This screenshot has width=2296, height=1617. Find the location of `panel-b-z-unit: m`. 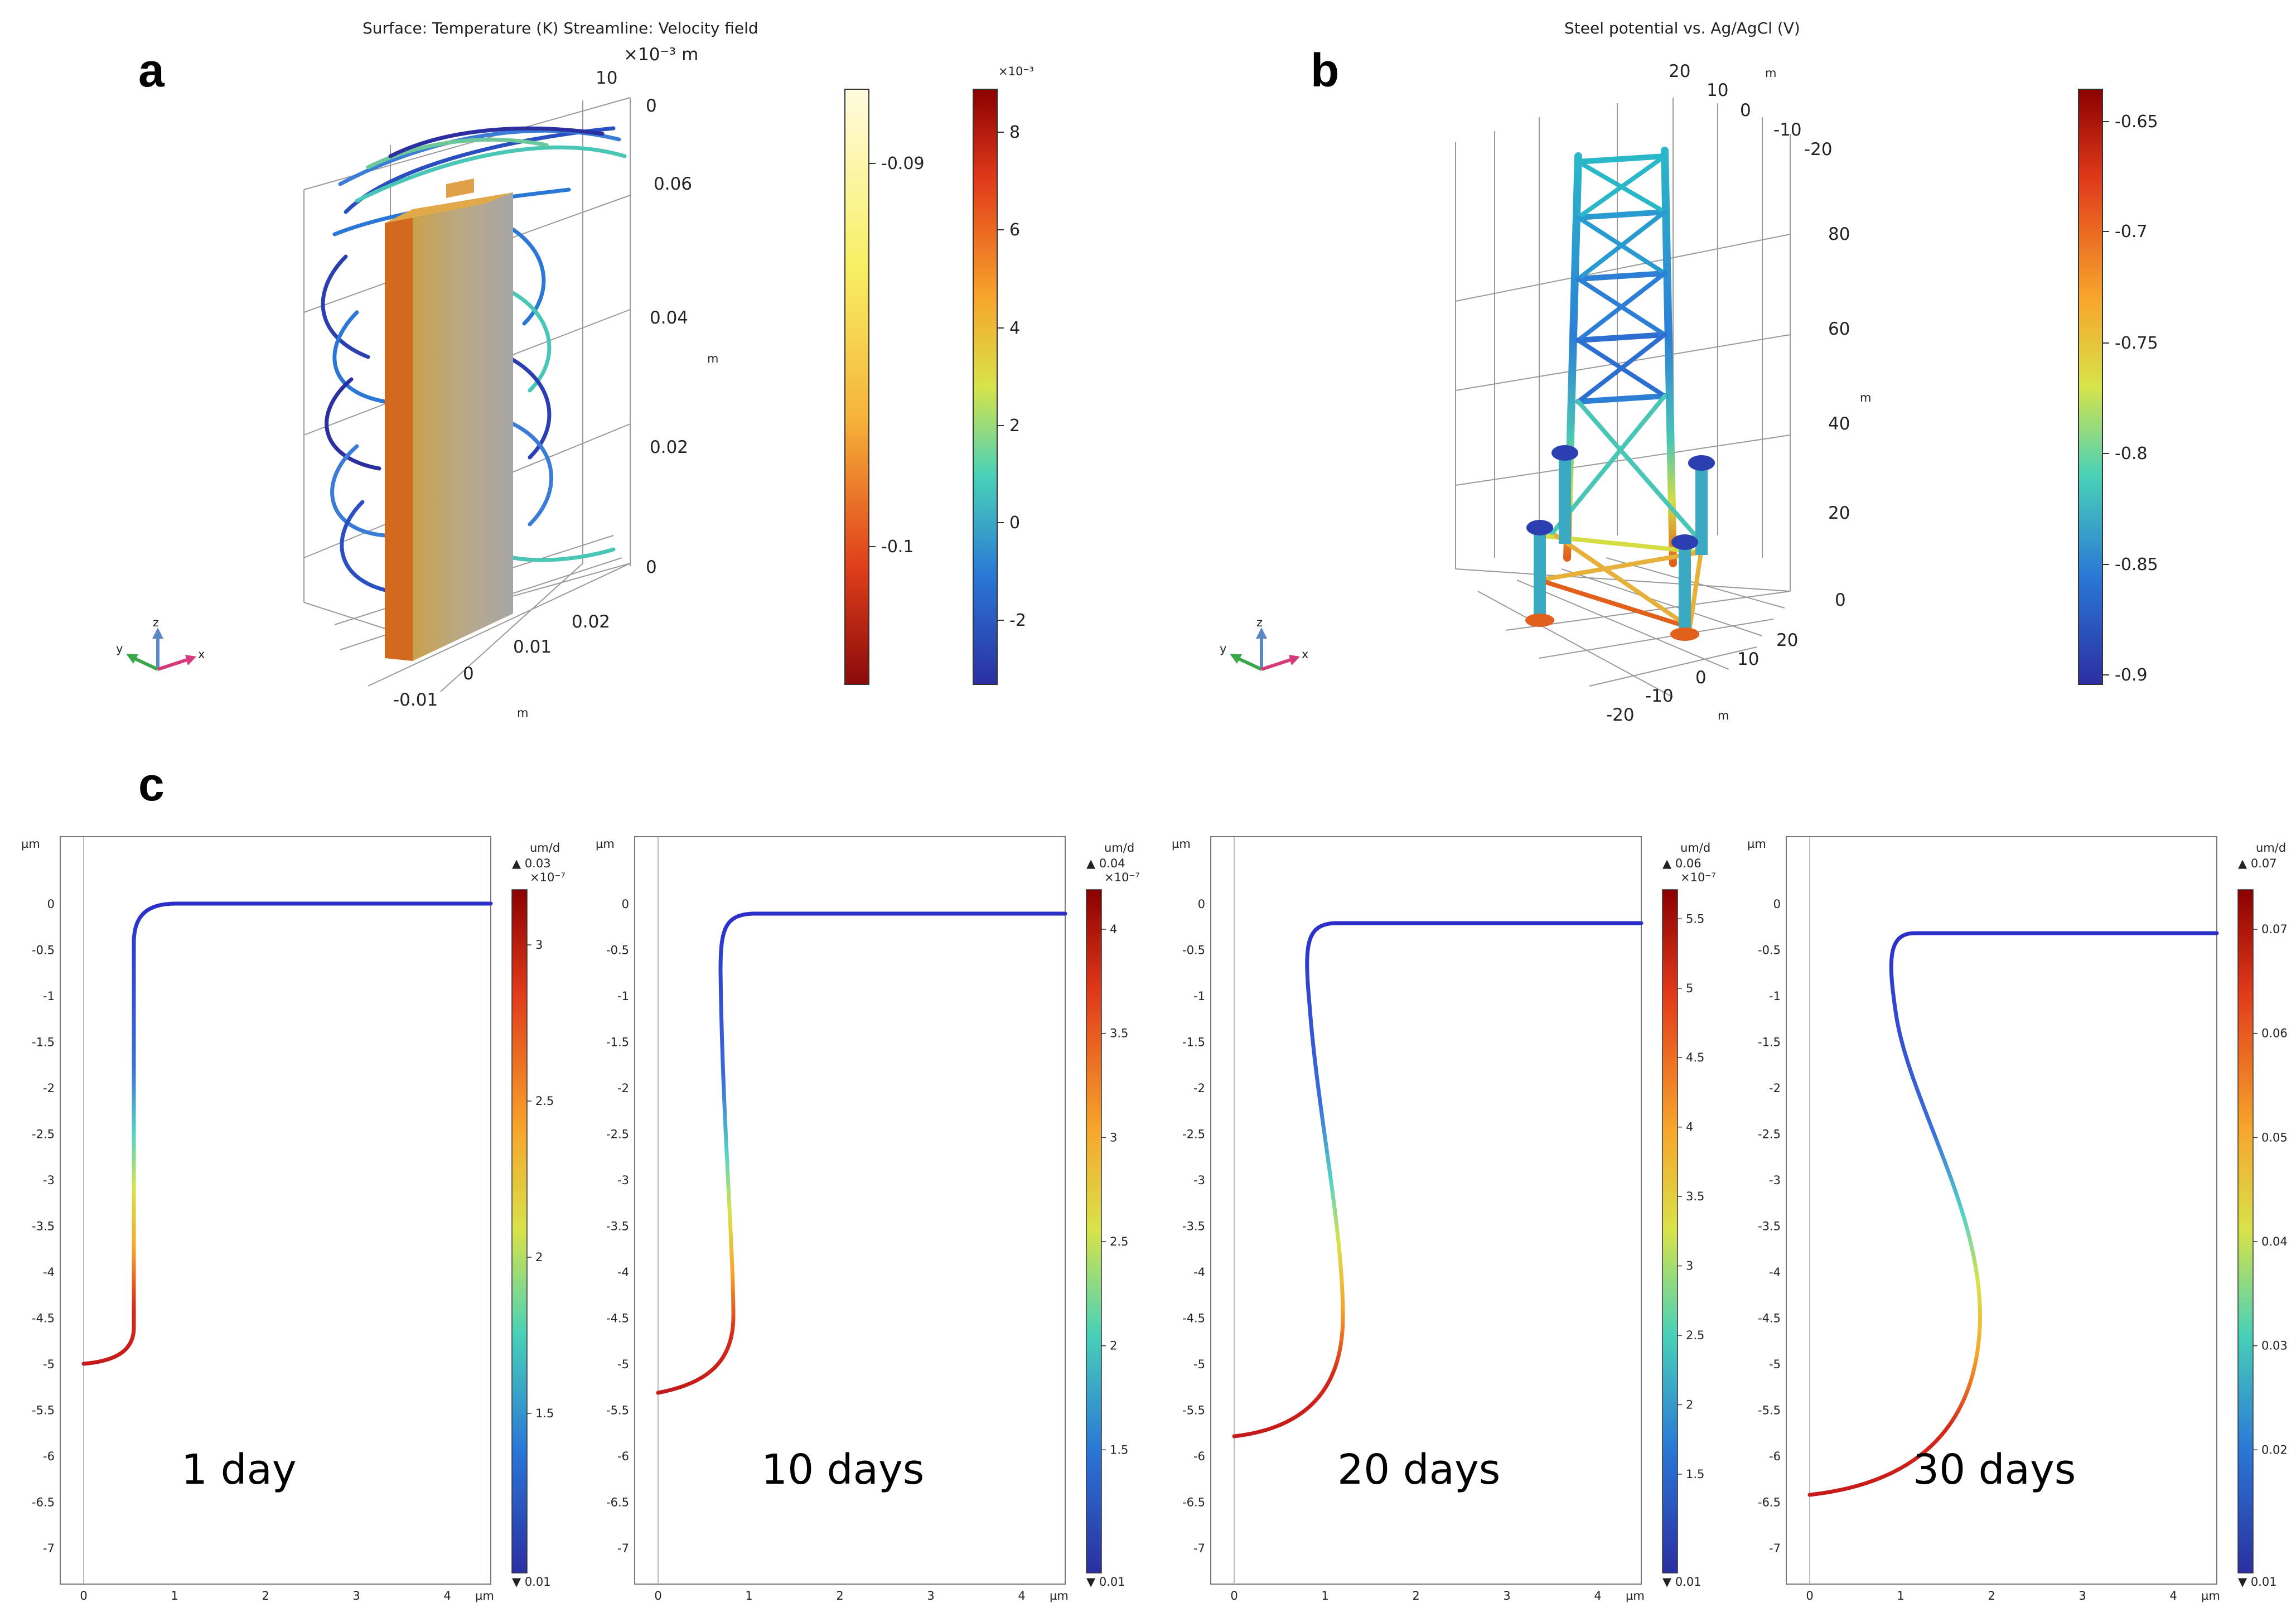

panel-b-z-unit: m is located at coordinates (1865, 397).